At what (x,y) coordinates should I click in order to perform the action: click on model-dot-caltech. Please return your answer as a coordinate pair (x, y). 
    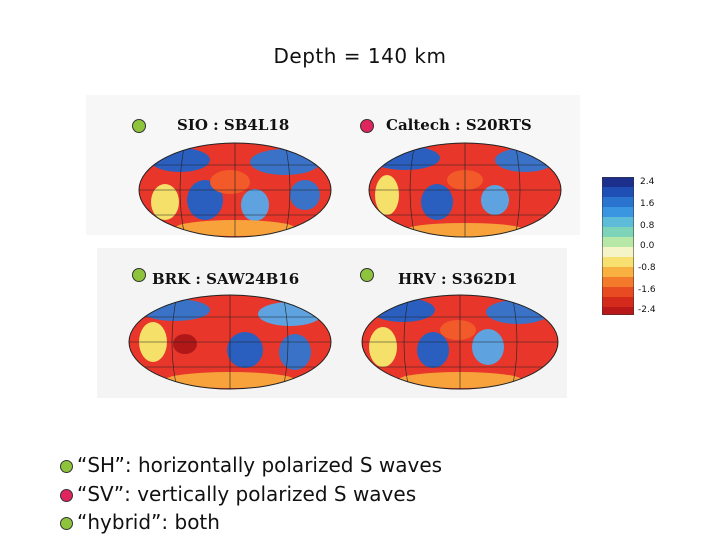
    Looking at the image, I should click on (367, 126).